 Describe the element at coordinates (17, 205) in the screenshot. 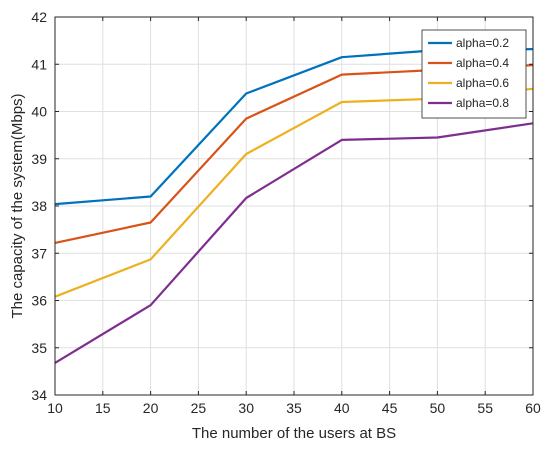

I see `y-axis-label: The capacity of the system(Mbps)` at that location.